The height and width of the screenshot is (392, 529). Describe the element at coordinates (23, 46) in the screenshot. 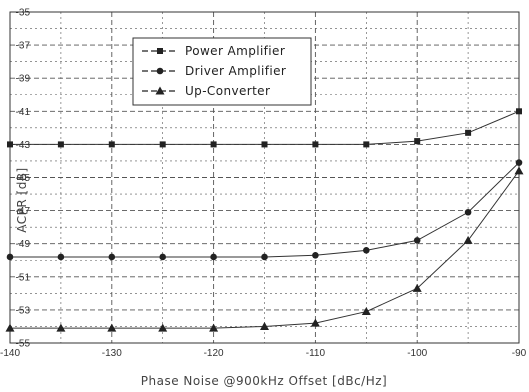

I see `y-tick-label: -37` at that location.